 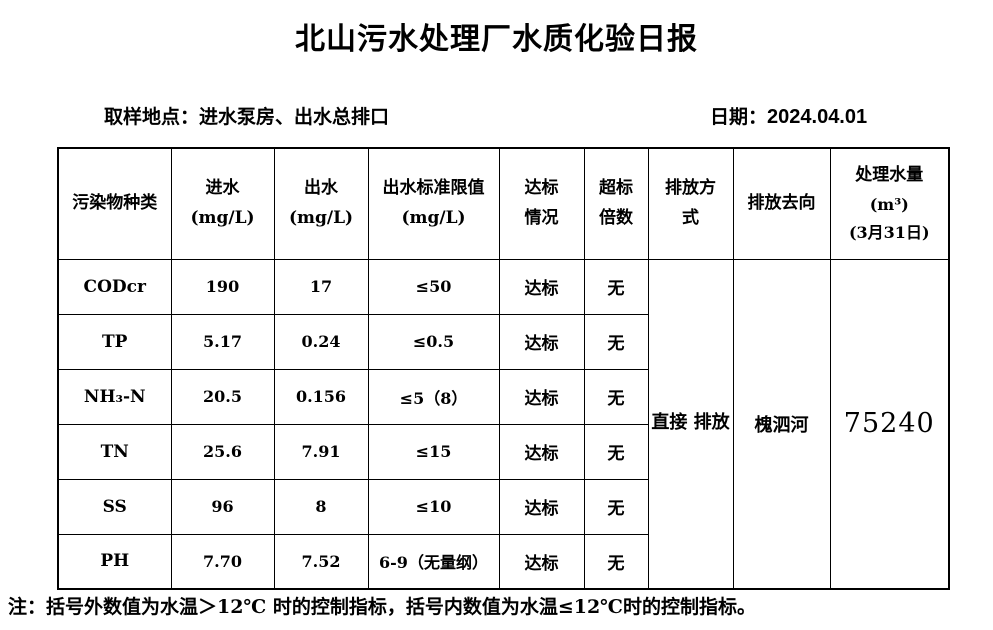 I want to click on table-row-ss: SS 96 8 ≤10 达标 无, so click(x=503, y=506).